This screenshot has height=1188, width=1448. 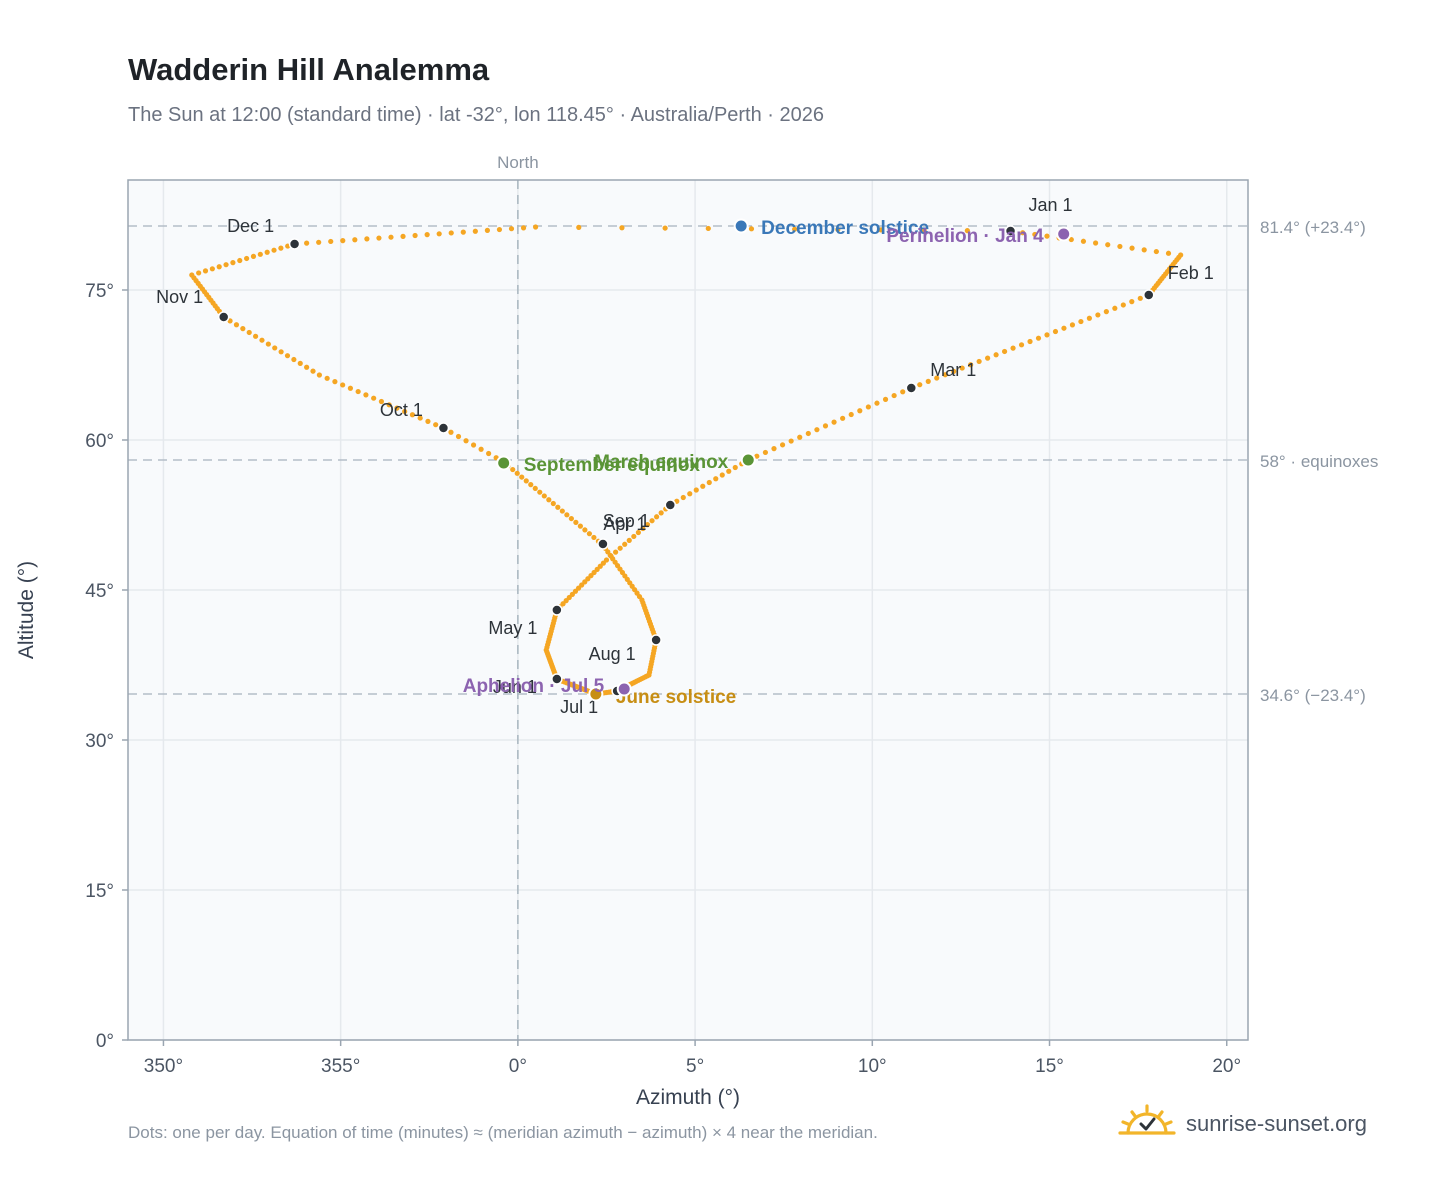 What do you see at coordinates (953, 370) in the screenshot?
I see `month-label: Mar 1` at bounding box center [953, 370].